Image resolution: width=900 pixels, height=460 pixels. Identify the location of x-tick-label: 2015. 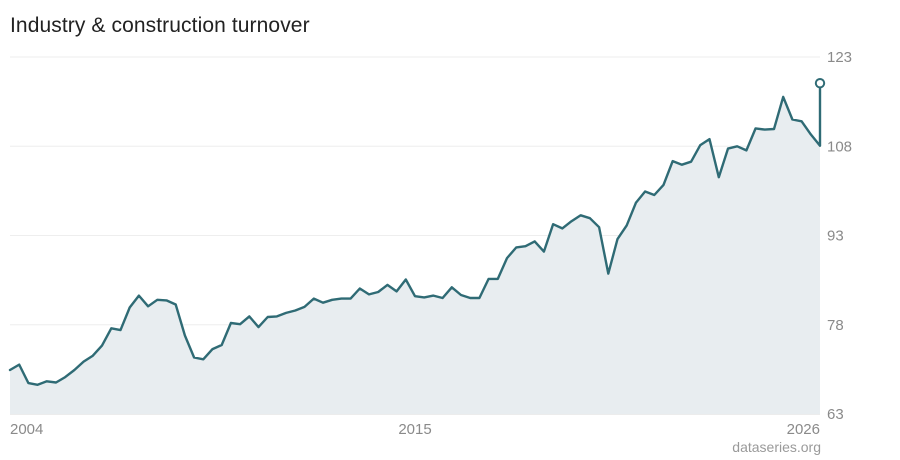
(414, 429).